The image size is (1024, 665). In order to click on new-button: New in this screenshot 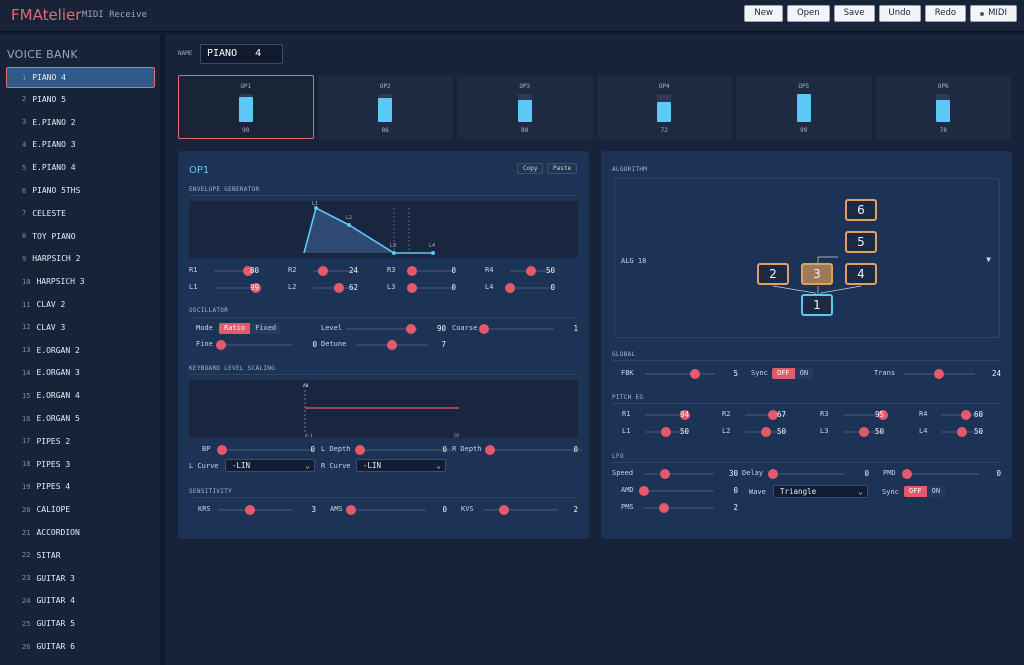, I will do `click(763, 13)`.